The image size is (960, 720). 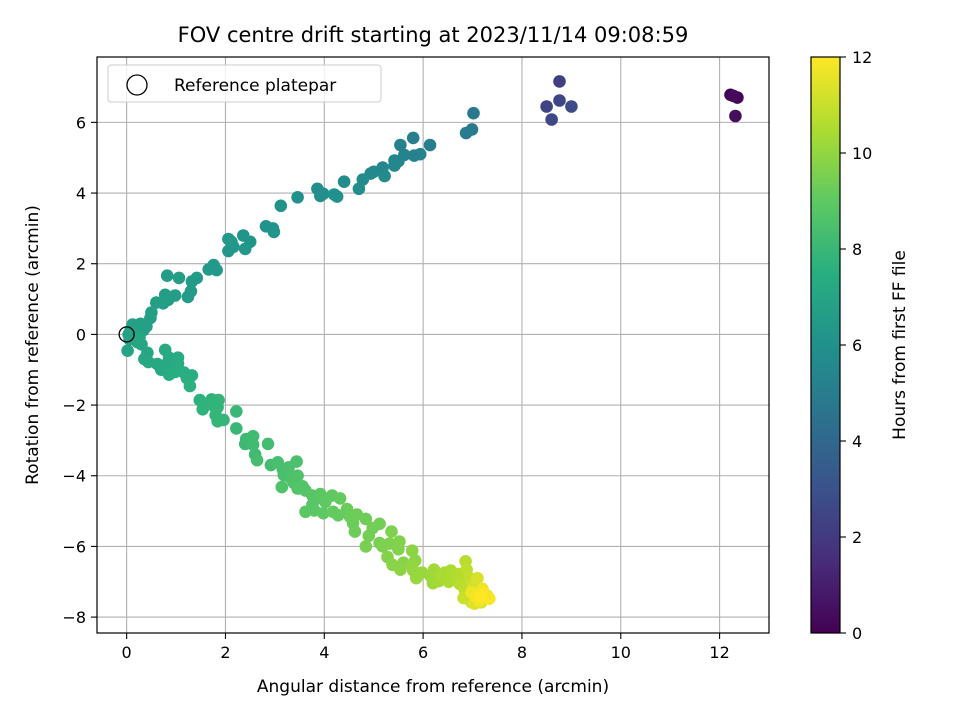 I want to click on y-tick-label: −8, so click(x=74, y=617).